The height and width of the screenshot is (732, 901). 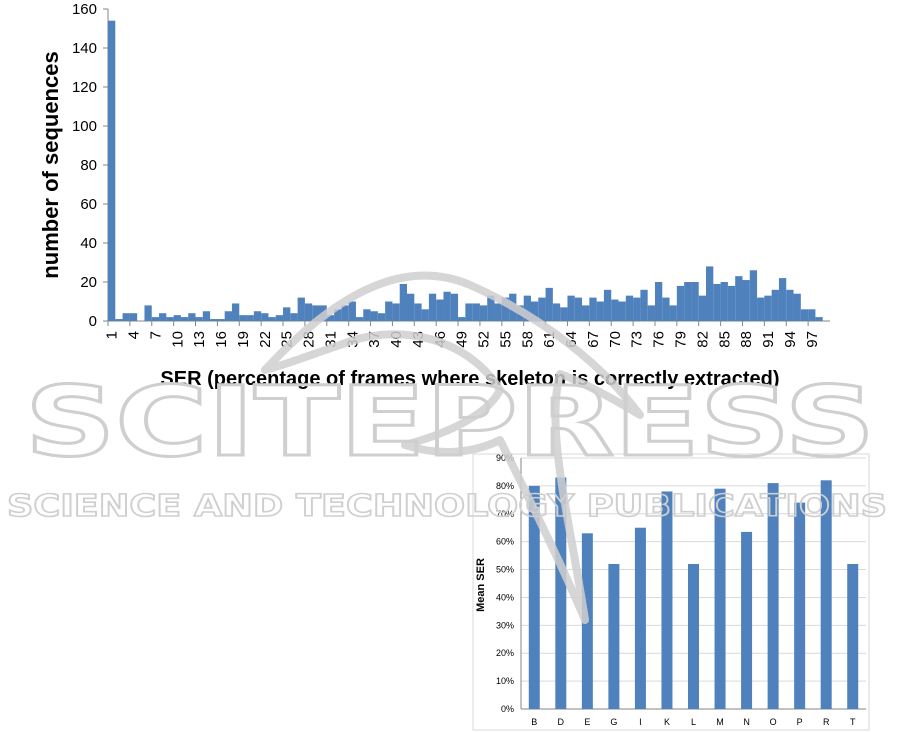 I want to click on y-tick-label: 20, so click(x=88, y=282).